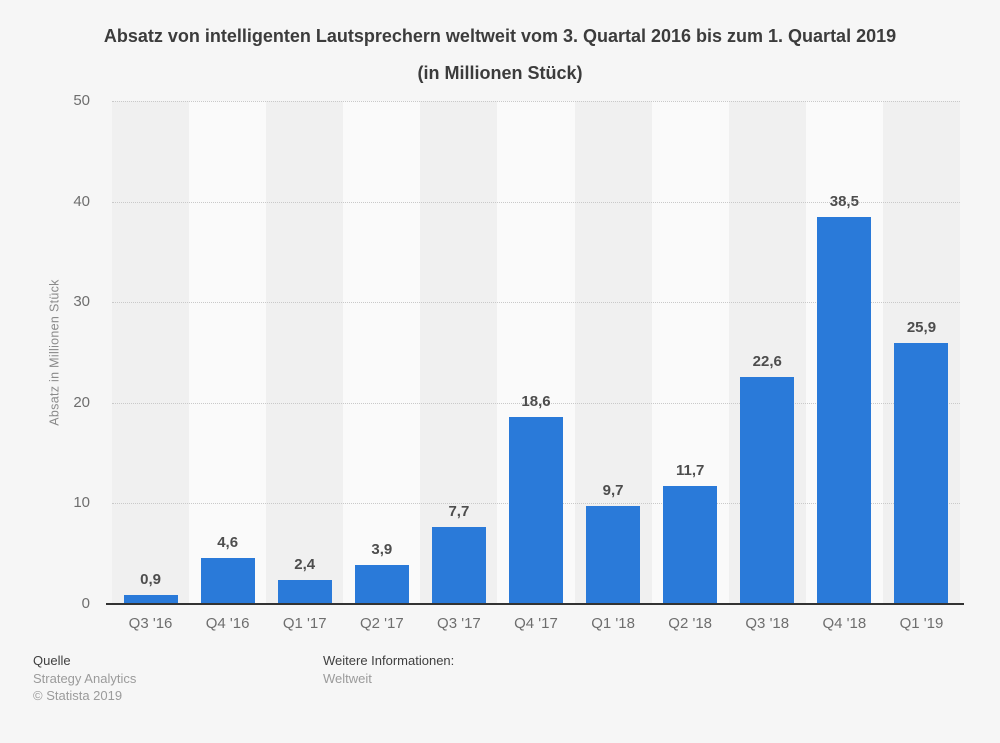 This screenshot has height=743, width=1000. What do you see at coordinates (613, 623) in the screenshot?
I see `x-tick-label: Q1 '18` at bounding box center [613, 623].